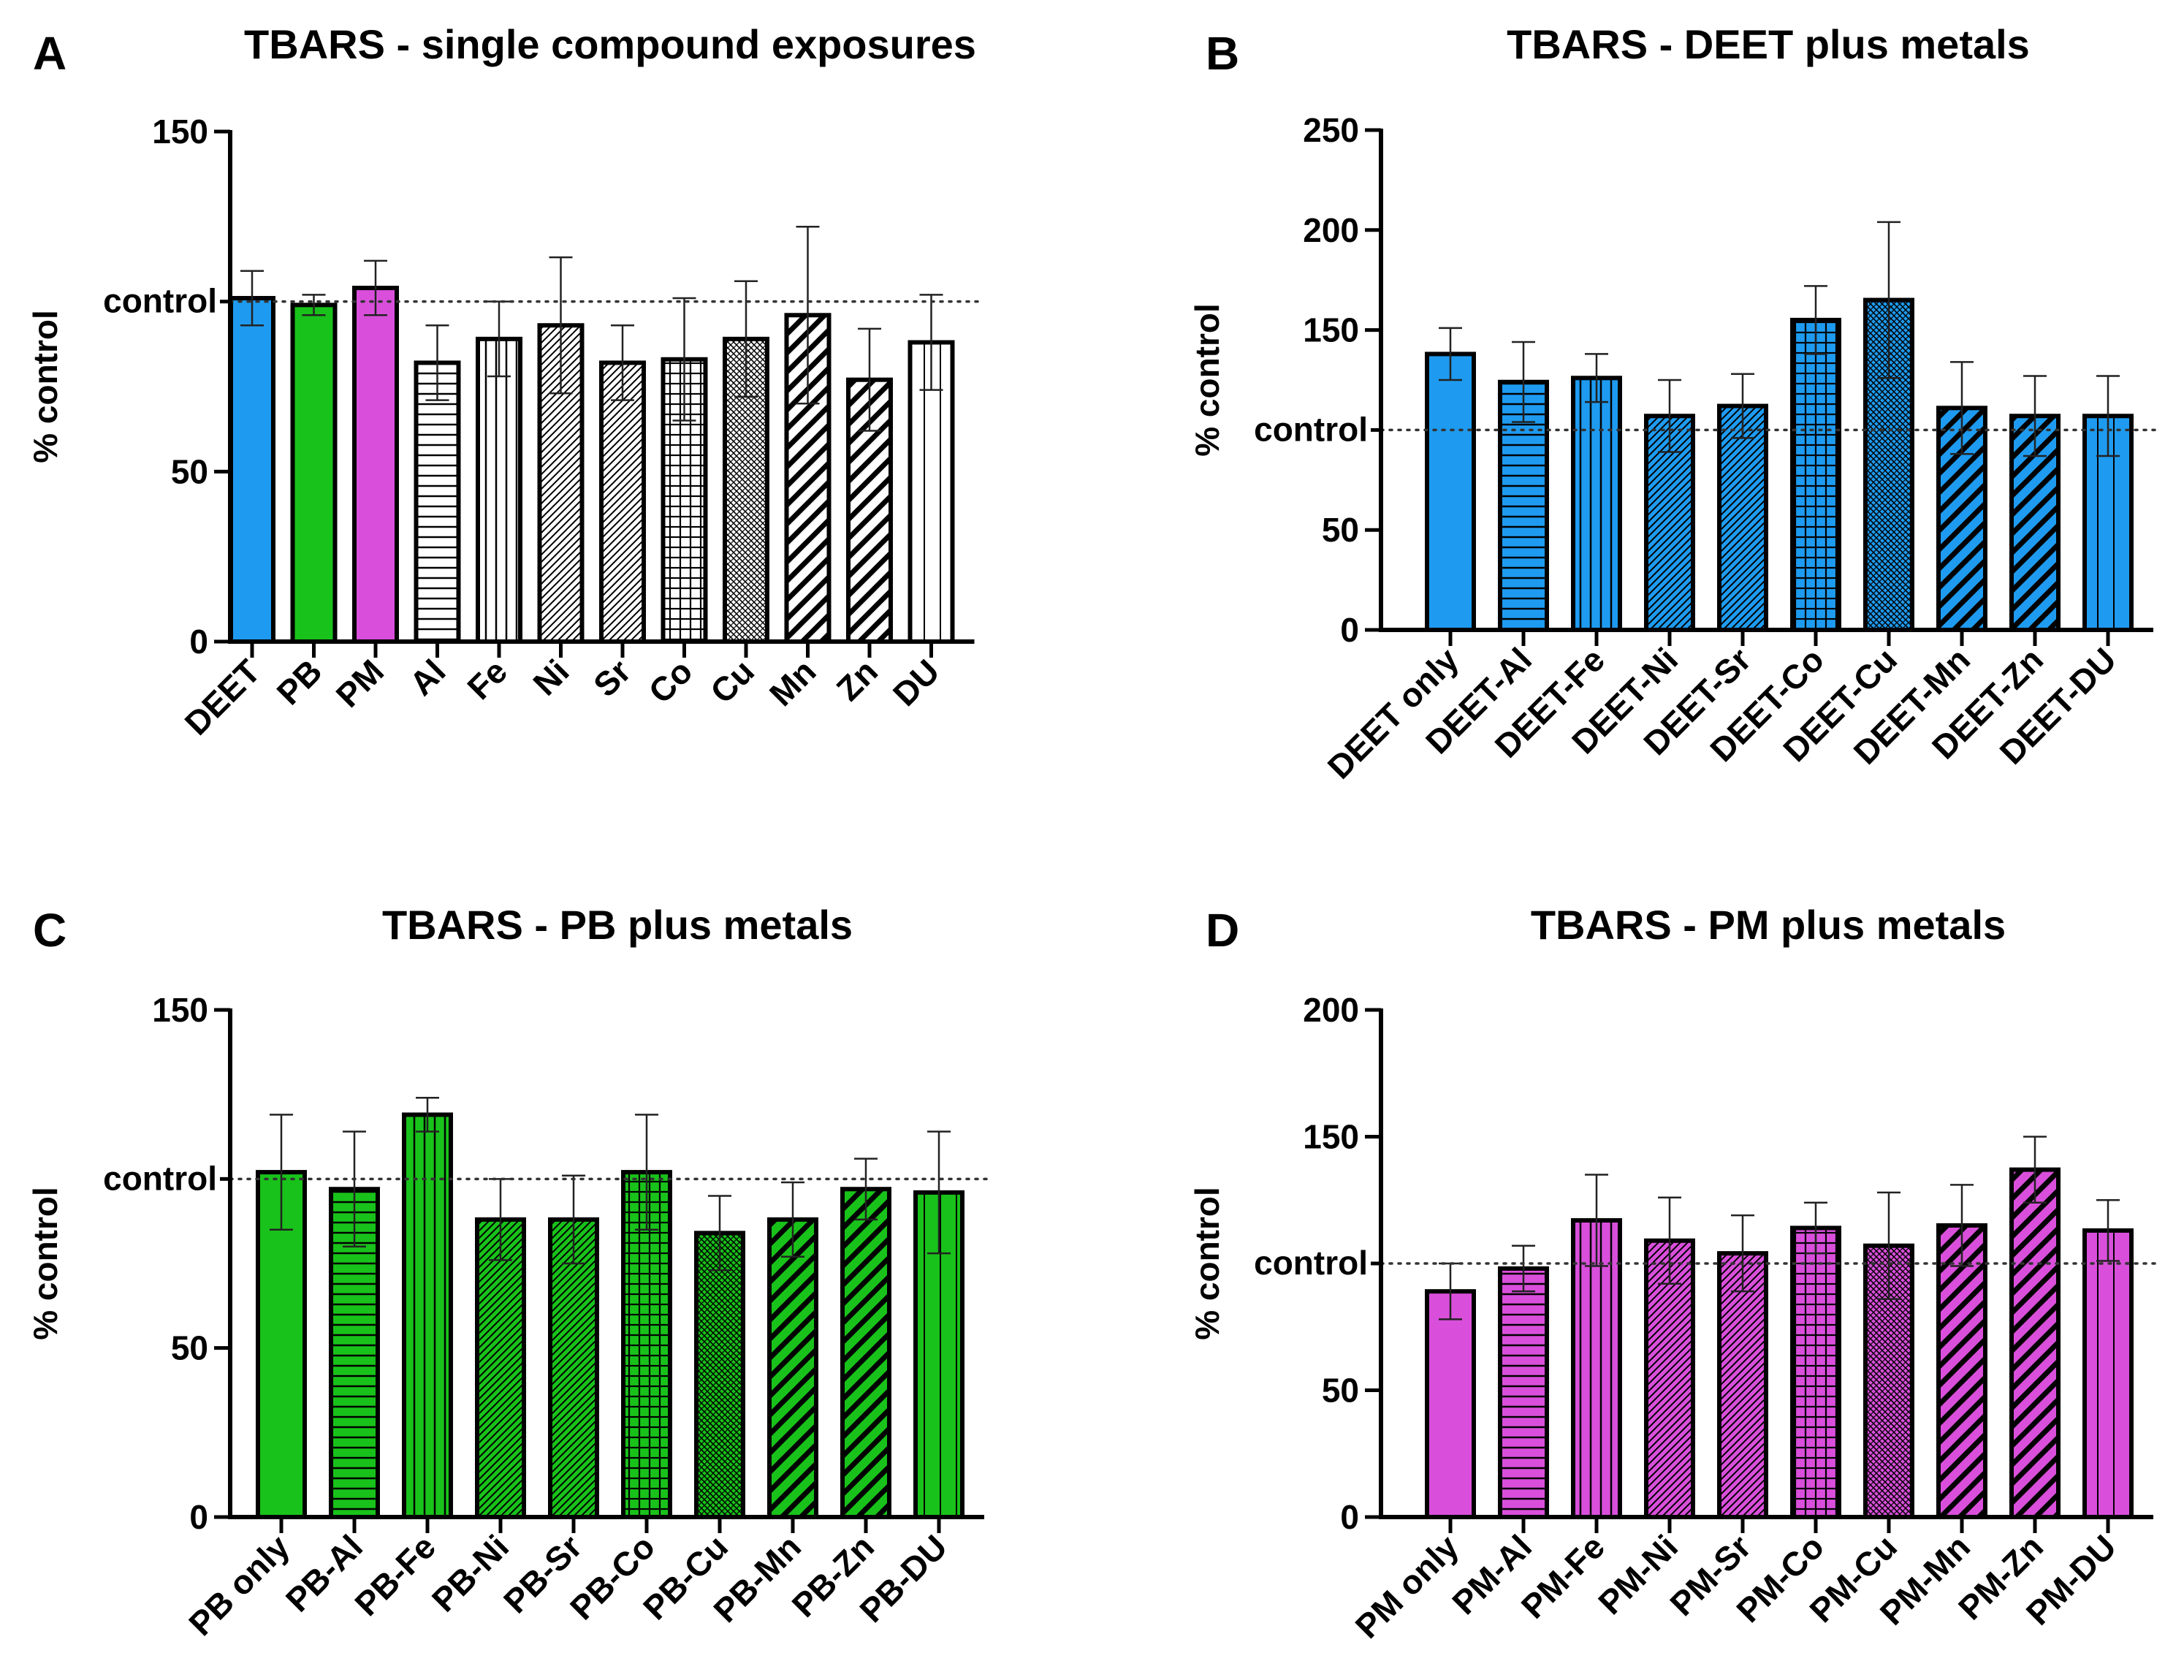  What do you see at coordinates (1223, 930) in the screenshot?
I see `panel-letter: D` at bounding box center [1223, 930].